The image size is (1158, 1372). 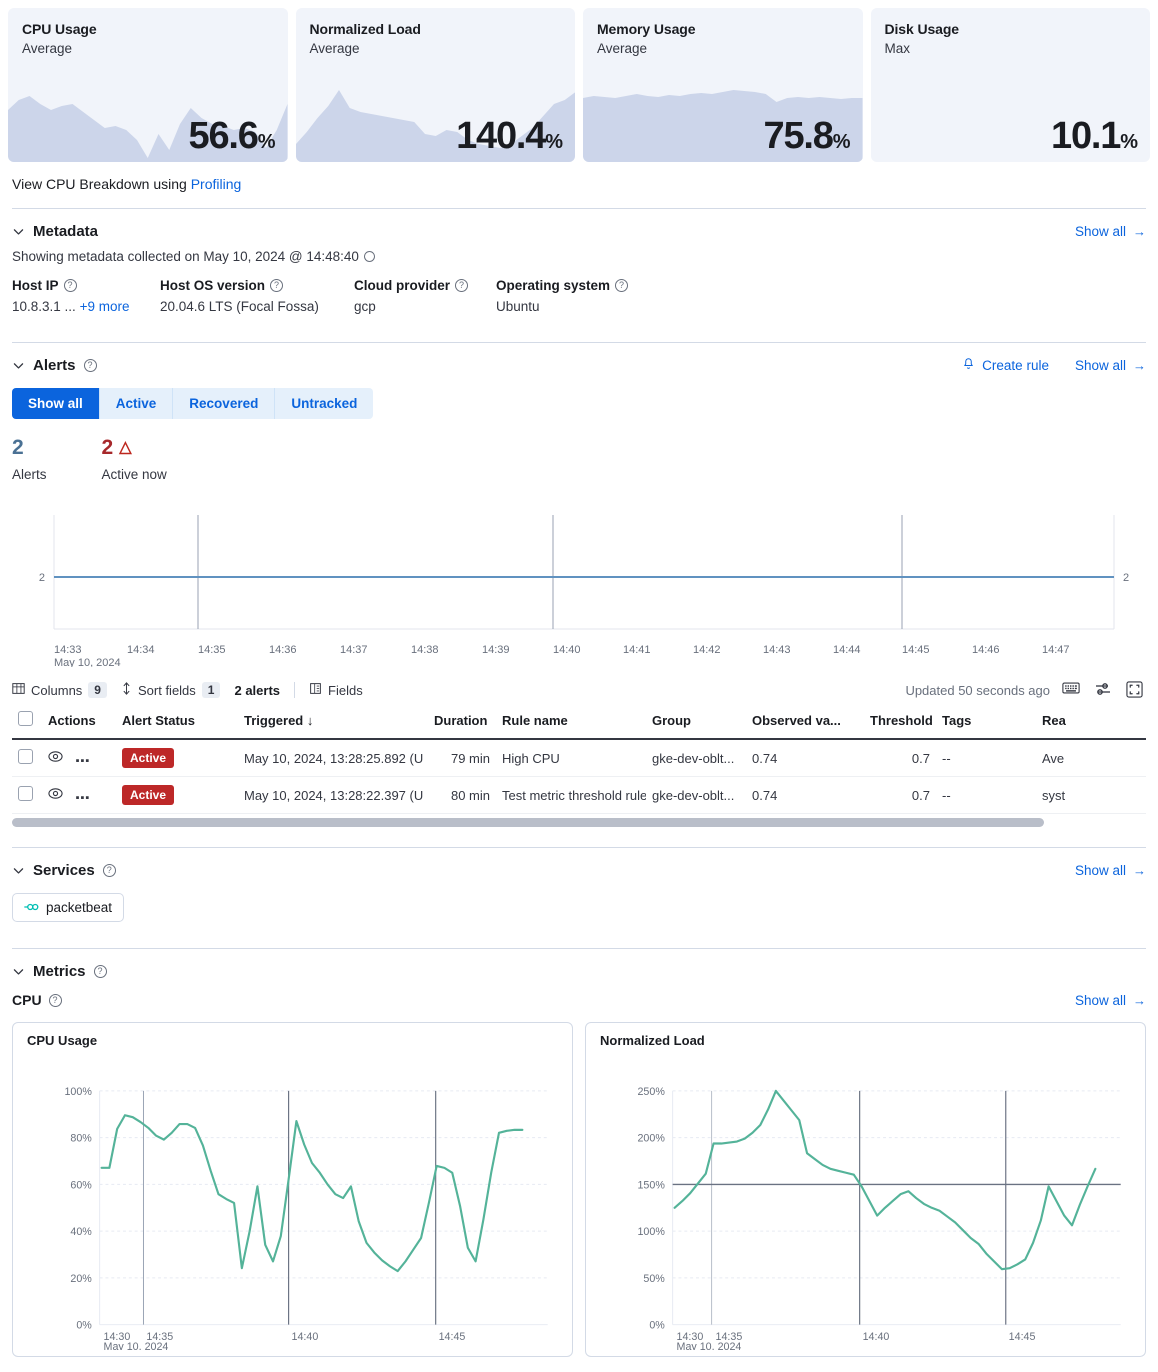 I want to click on kpi-title: Disk Usage, so click(x=922, y=29).